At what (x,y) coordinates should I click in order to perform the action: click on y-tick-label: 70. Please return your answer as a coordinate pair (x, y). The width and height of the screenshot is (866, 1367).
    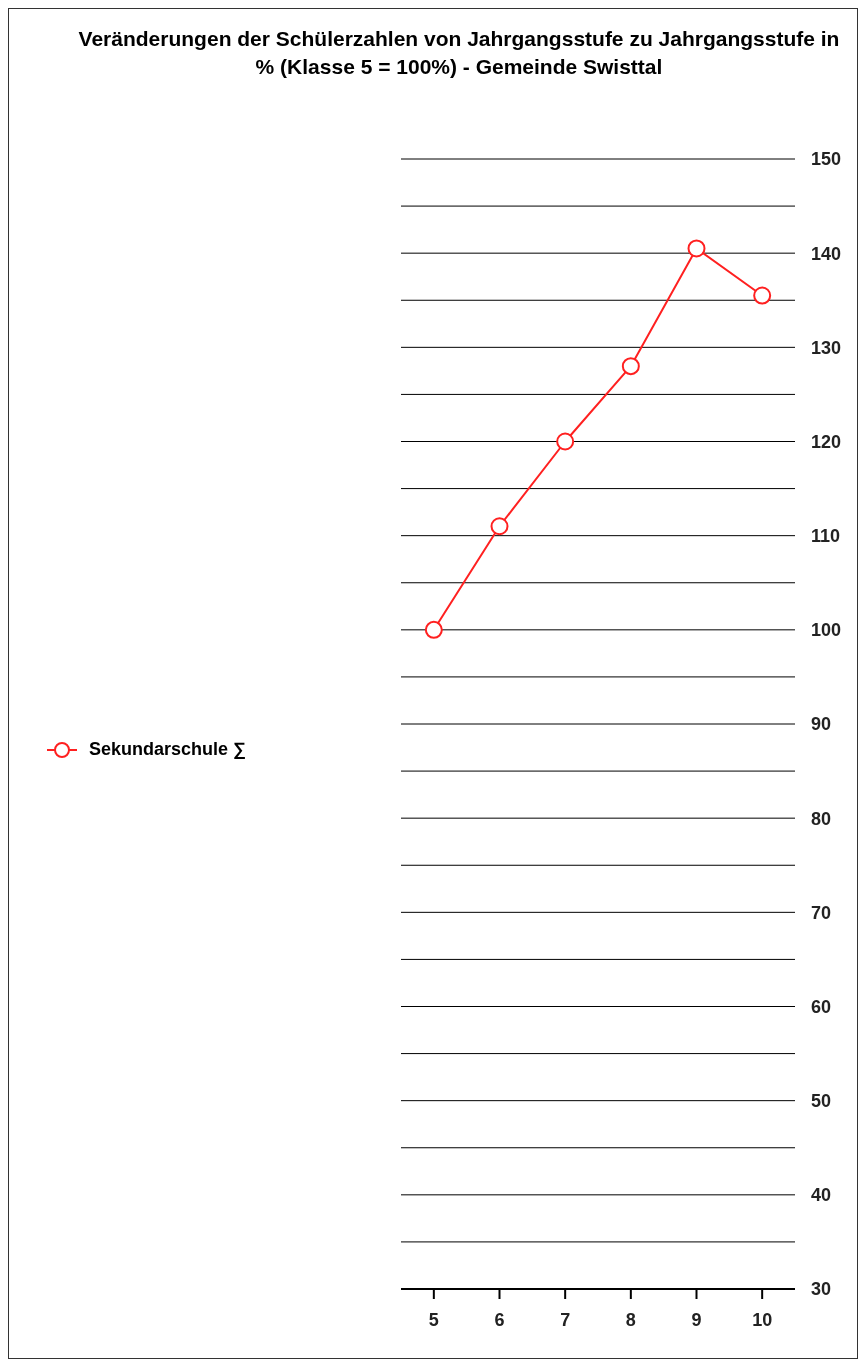
    Looking at the image, I should click on (821, 912).